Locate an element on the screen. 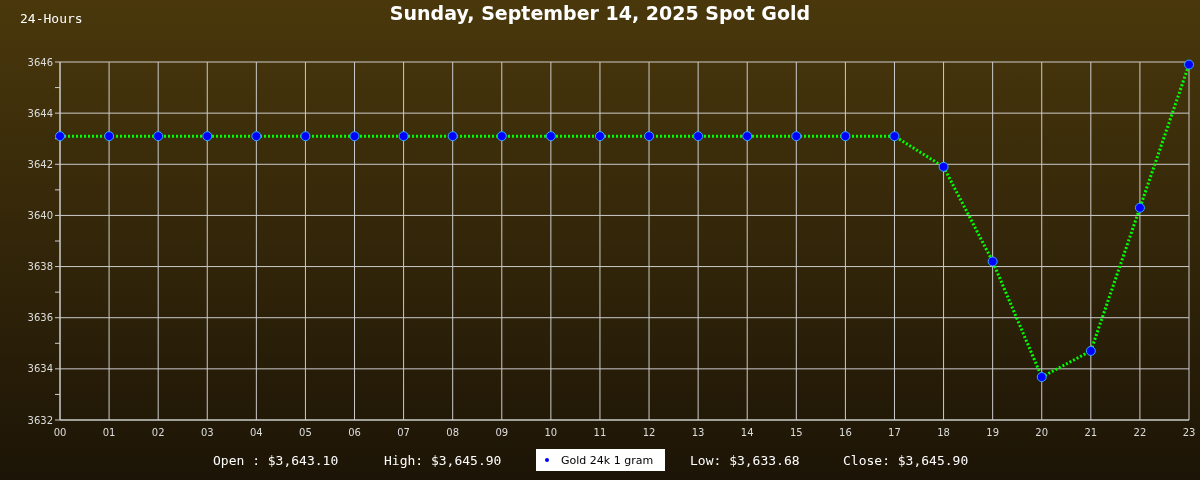 The image size is (1200, 480). y-tick-label: 3646 is located at coordinates (40, 62).